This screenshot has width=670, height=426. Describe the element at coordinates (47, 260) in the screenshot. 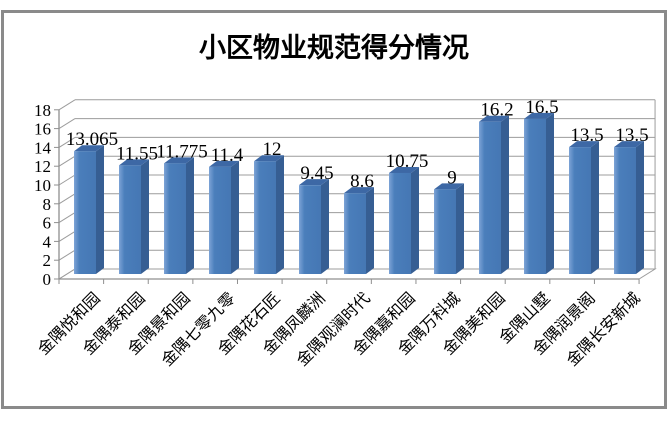

I see `y-axis-label: 2` at that location.